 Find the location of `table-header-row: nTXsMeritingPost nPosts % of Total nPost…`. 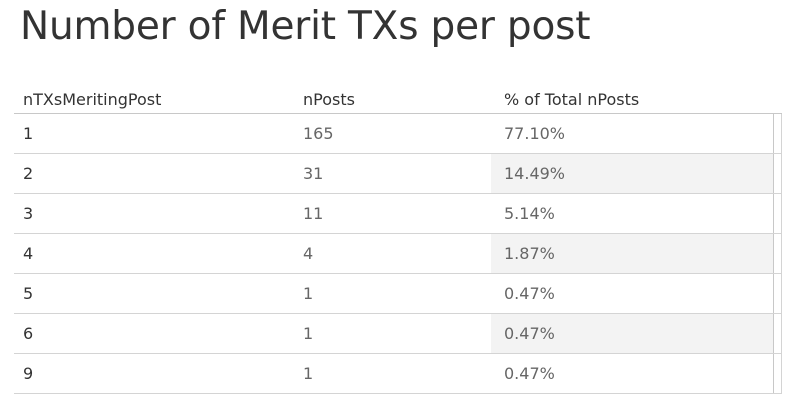

table-header-row: nTXsMeritingPost nPosts % of Total nPost… is located at coordinates (398, 100).